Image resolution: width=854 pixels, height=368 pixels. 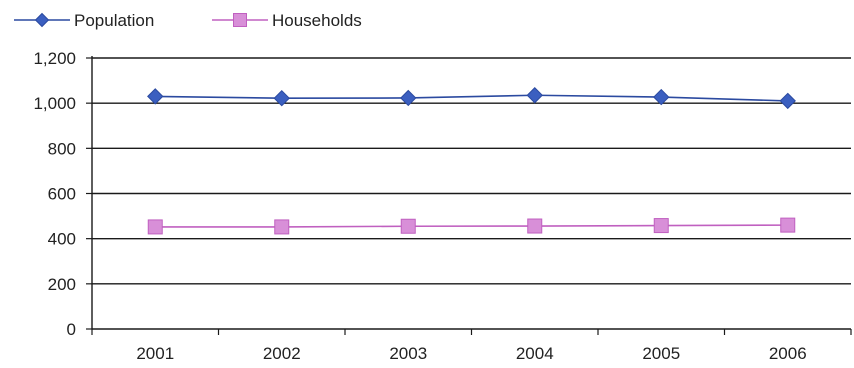 I want to click on legend: Population Households, so click(x=188, y=20).